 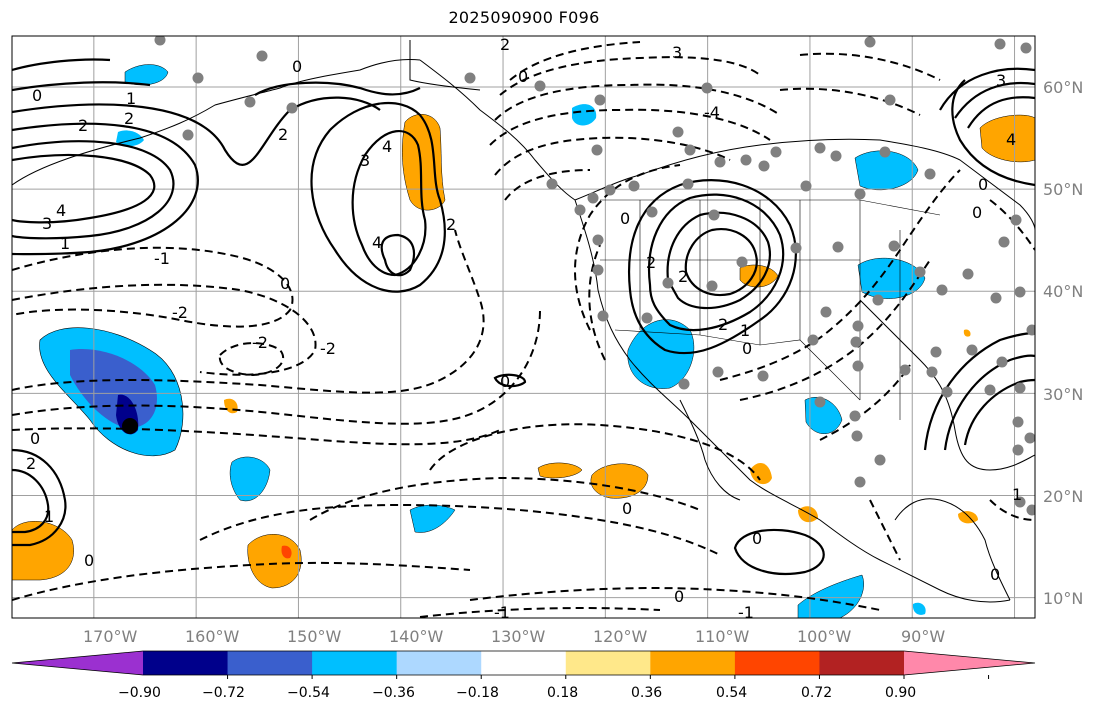 What do you see at coordinates (328, 348) in the screenshot?
I see `contour-label: -2` at bounding box center [328, 348].